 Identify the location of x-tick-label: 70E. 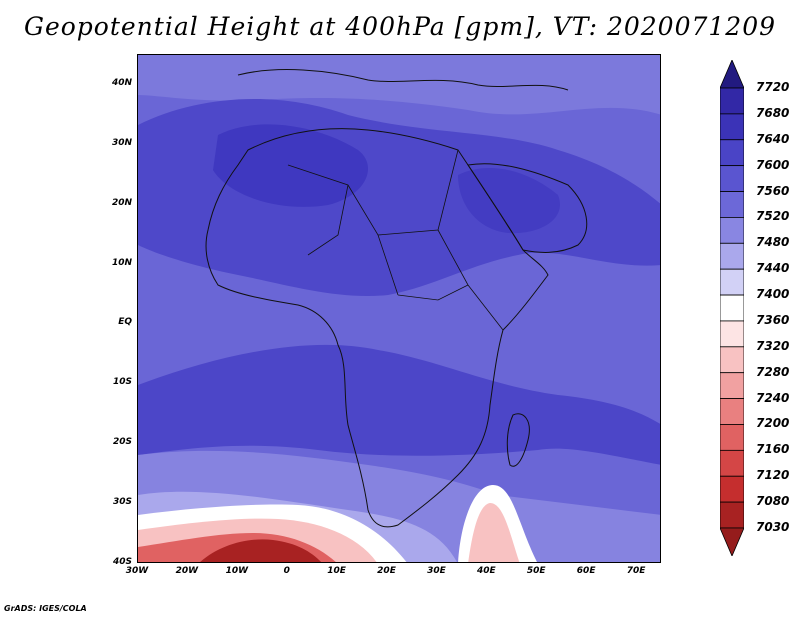
(636, 571).